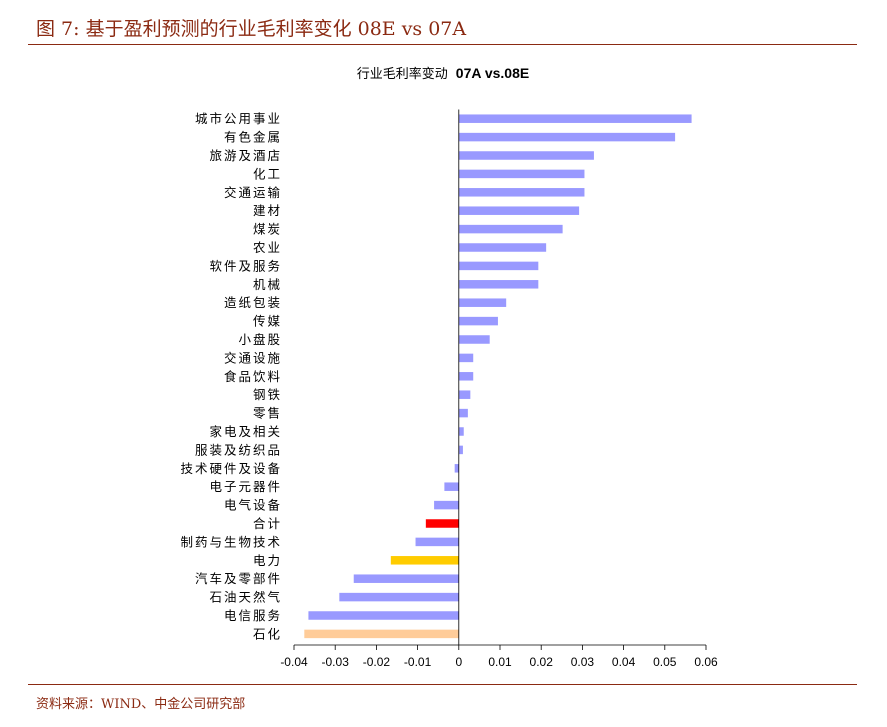 This screenshot has height=727, width=887. Describe the element at coordinates (231, 541) in the screenshot. I see `category-label: 制药与生物技术` at that location.